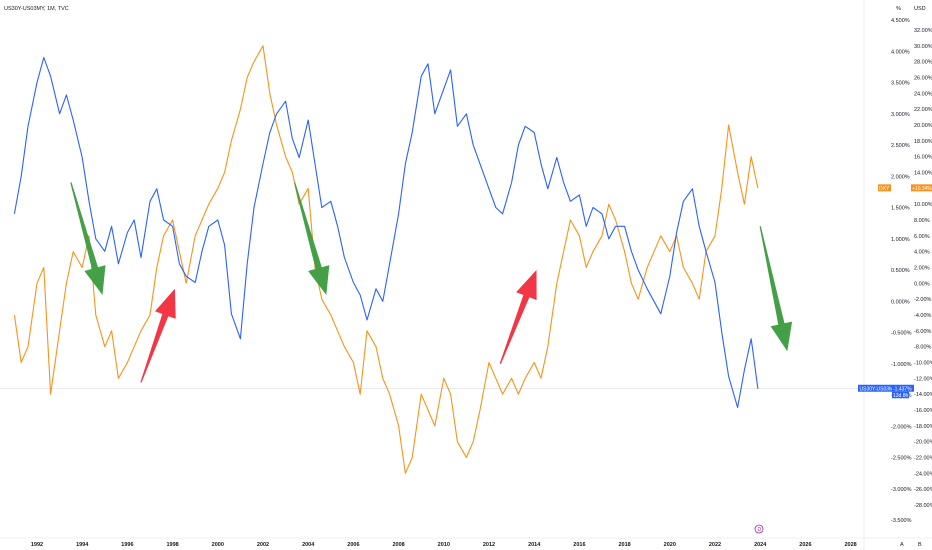 This screenshot has width=932, height=550. I want to click on time-axis-tick-label: 2020, so click(670, 545).